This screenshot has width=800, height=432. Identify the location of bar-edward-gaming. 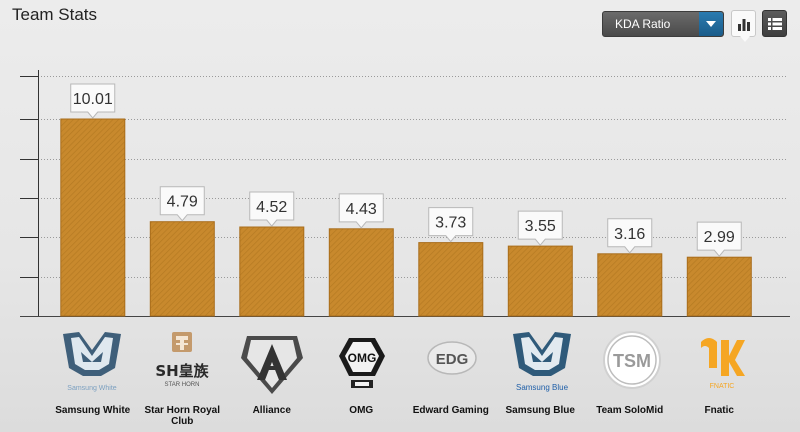
(451, 279).